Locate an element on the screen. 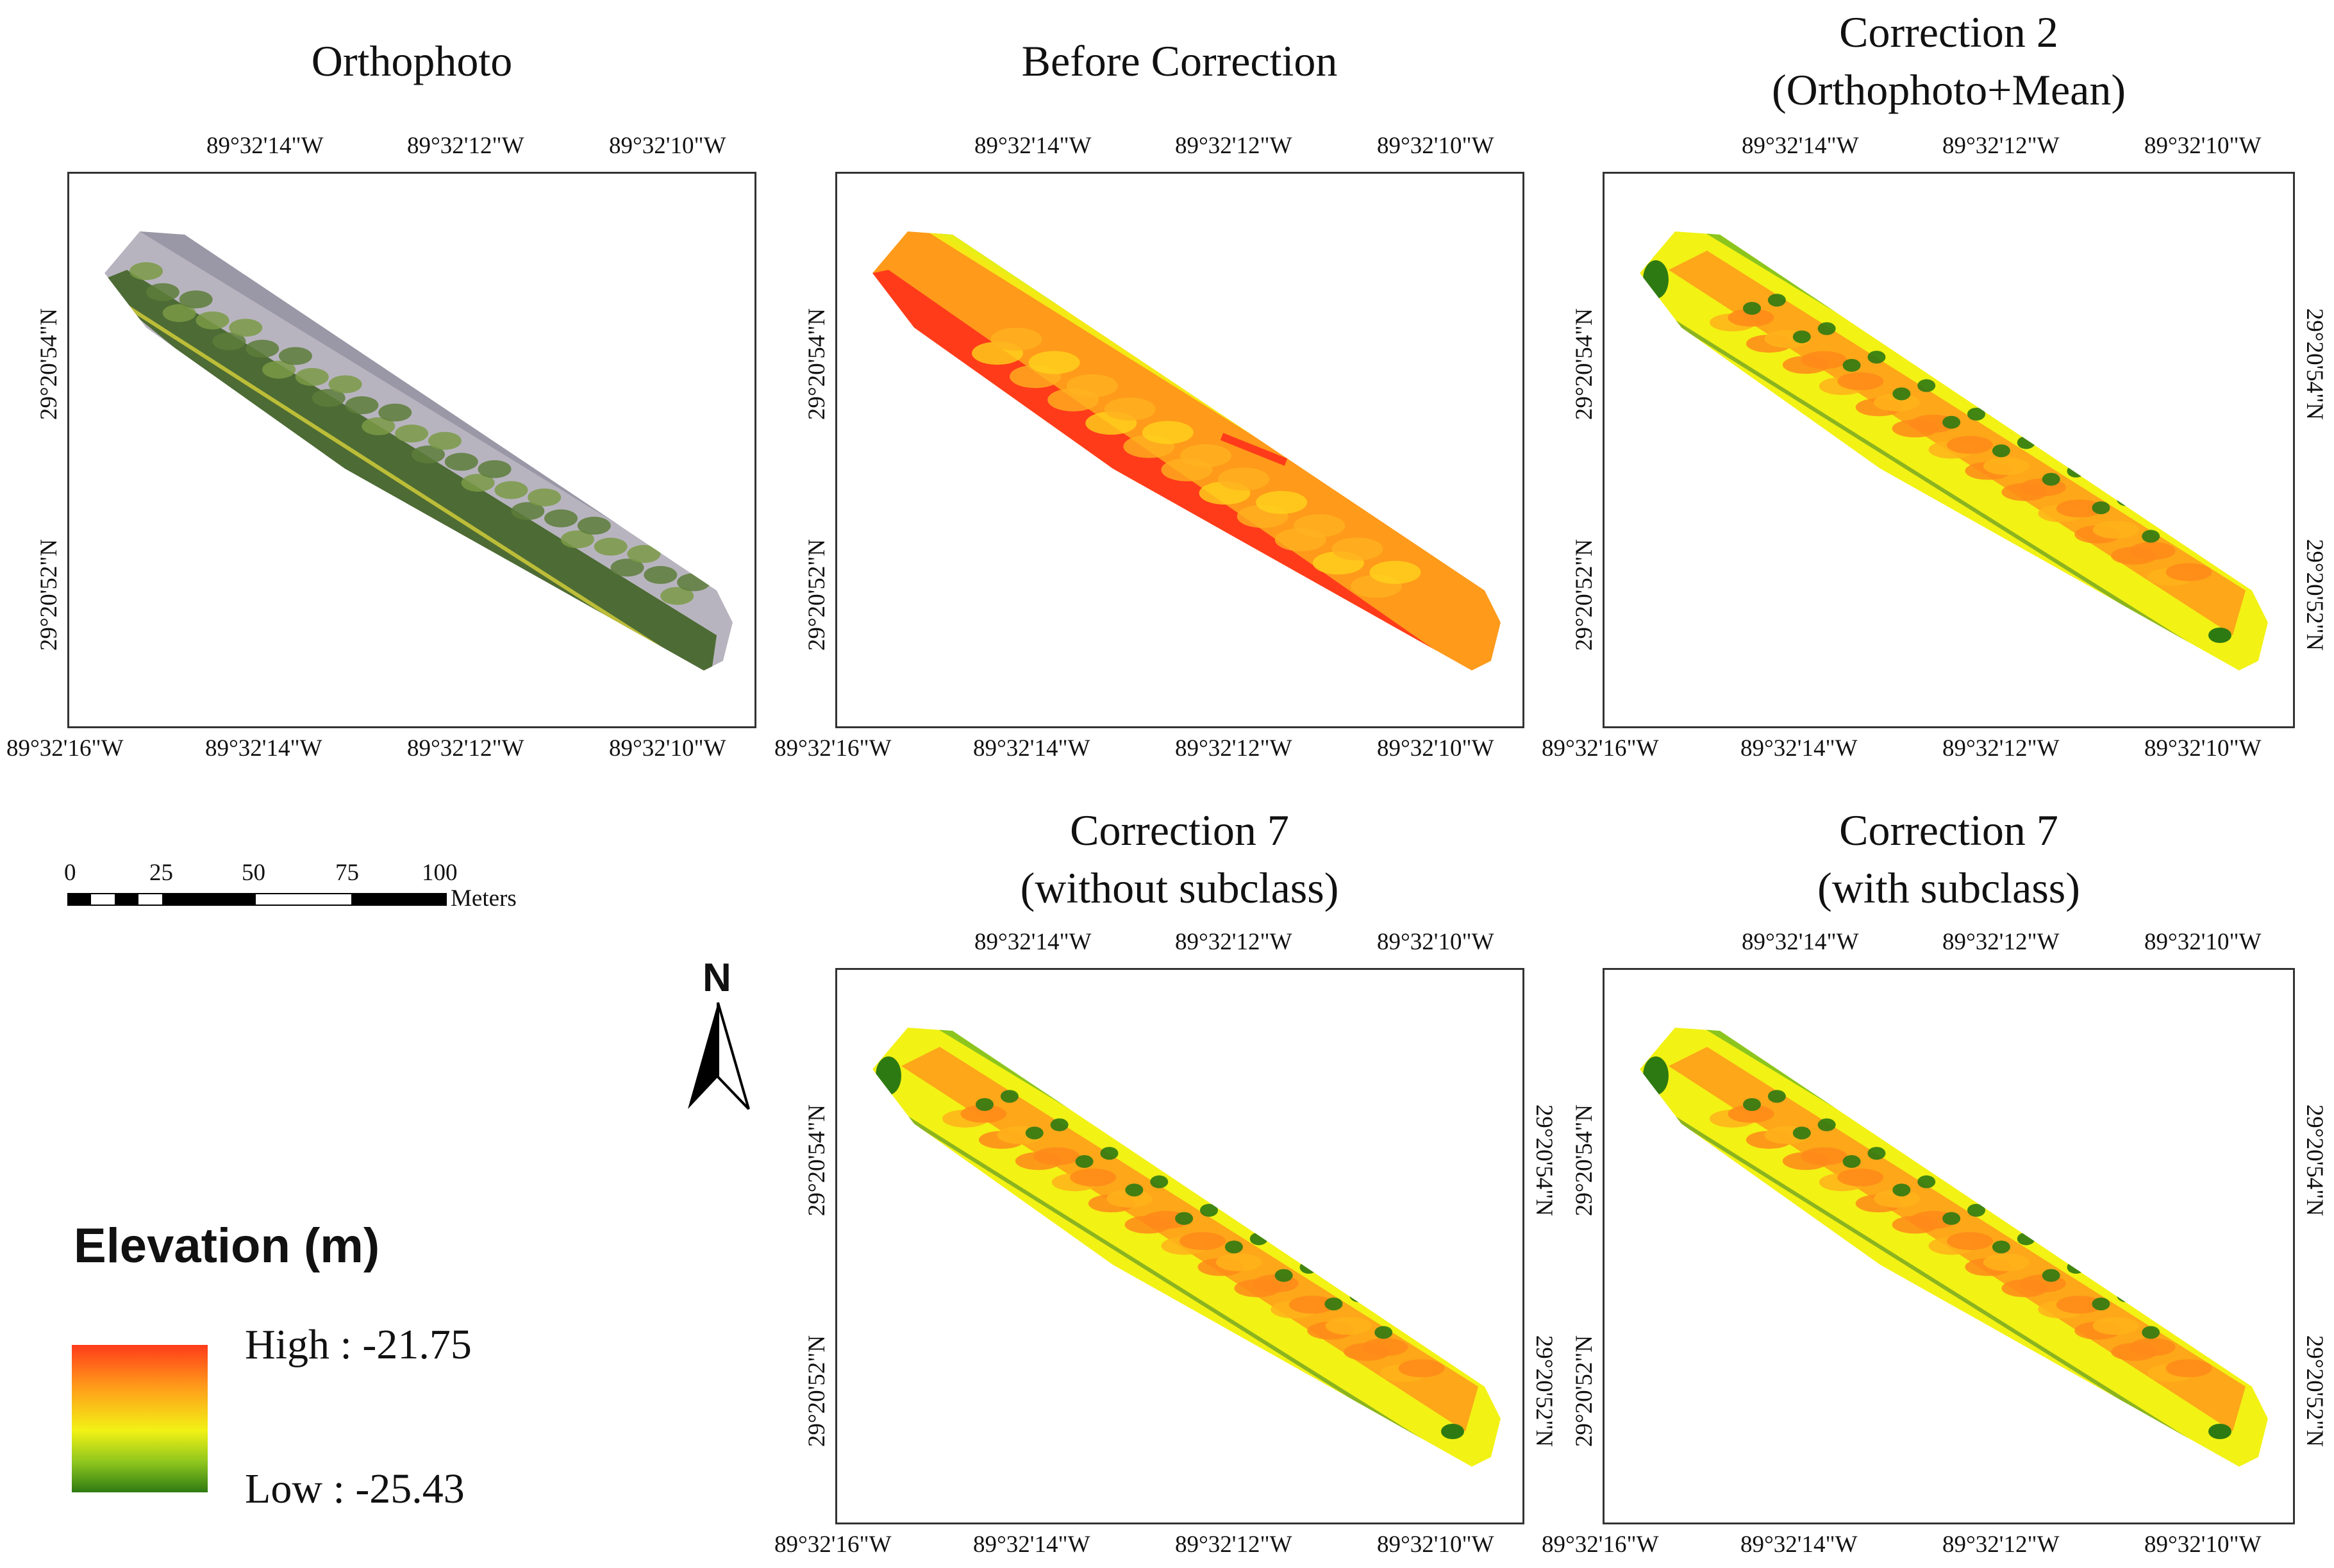  scale-label-50: 50 is located at coordinates (253, 873).